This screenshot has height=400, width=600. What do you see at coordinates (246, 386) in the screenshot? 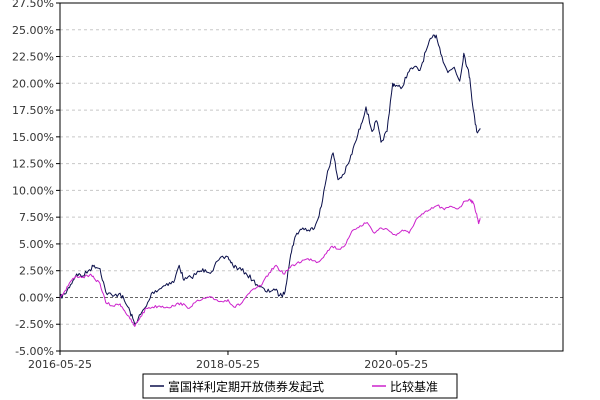
I see `legend-label-fund: 富国祥利定期开放债券发起式` at bounding box center [246, 386].